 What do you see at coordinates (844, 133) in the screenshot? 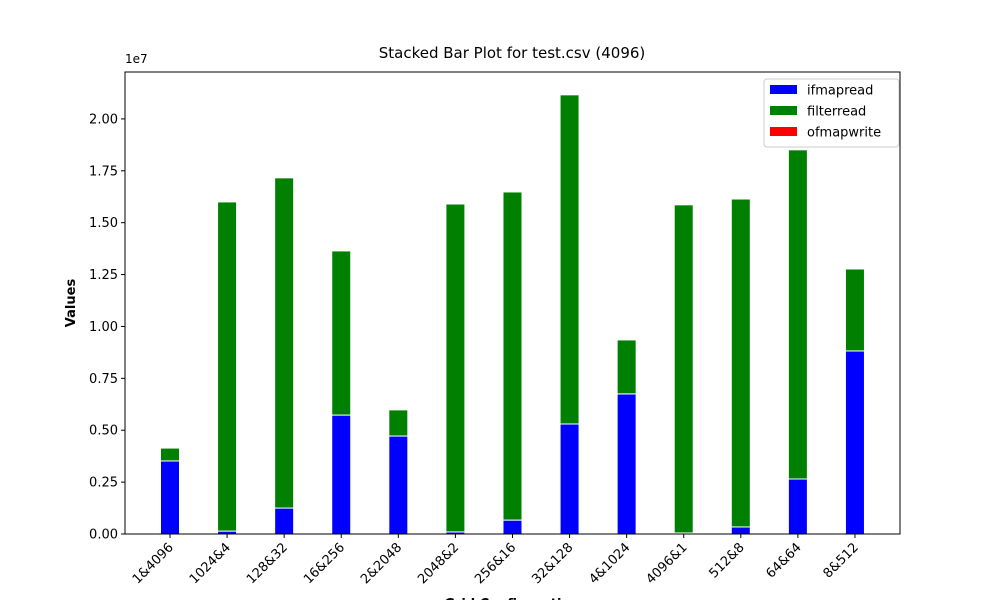
I see `legend-label: ofmapwrite` at bounding box center [844, 133].